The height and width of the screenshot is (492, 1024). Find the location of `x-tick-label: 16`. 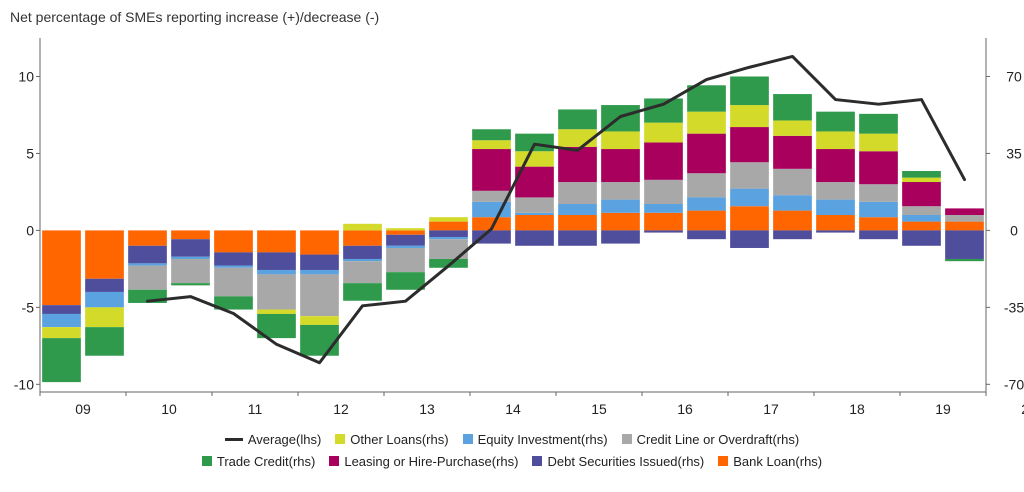

x-tick-label: 16 is located at coordinates (685, 409).